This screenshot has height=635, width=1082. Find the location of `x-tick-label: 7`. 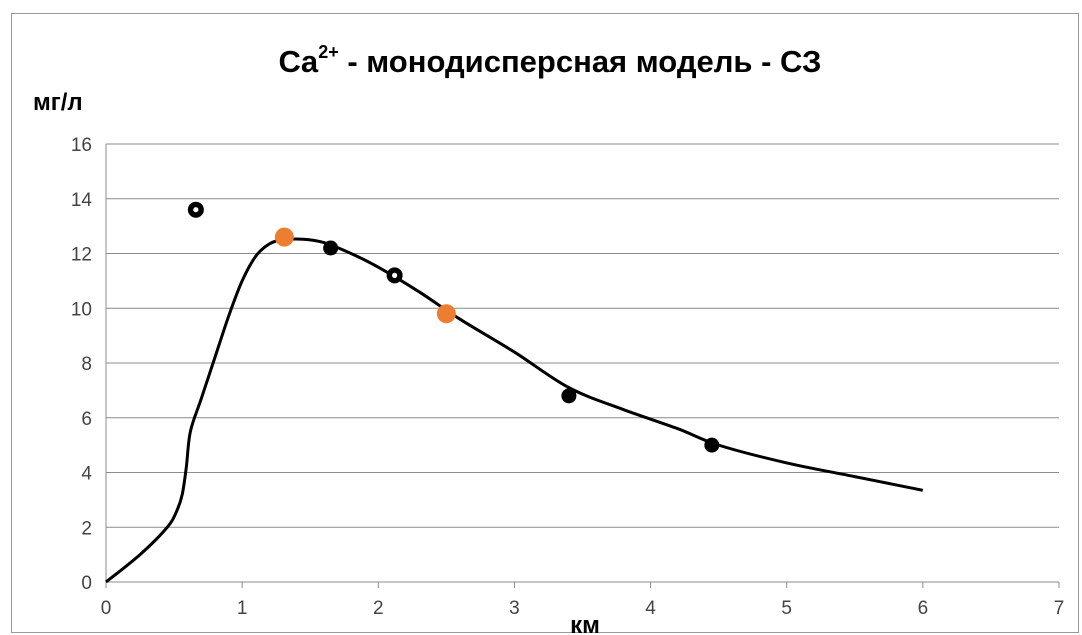

x-tick-label: 7 is located at coordinates (1059, 608).